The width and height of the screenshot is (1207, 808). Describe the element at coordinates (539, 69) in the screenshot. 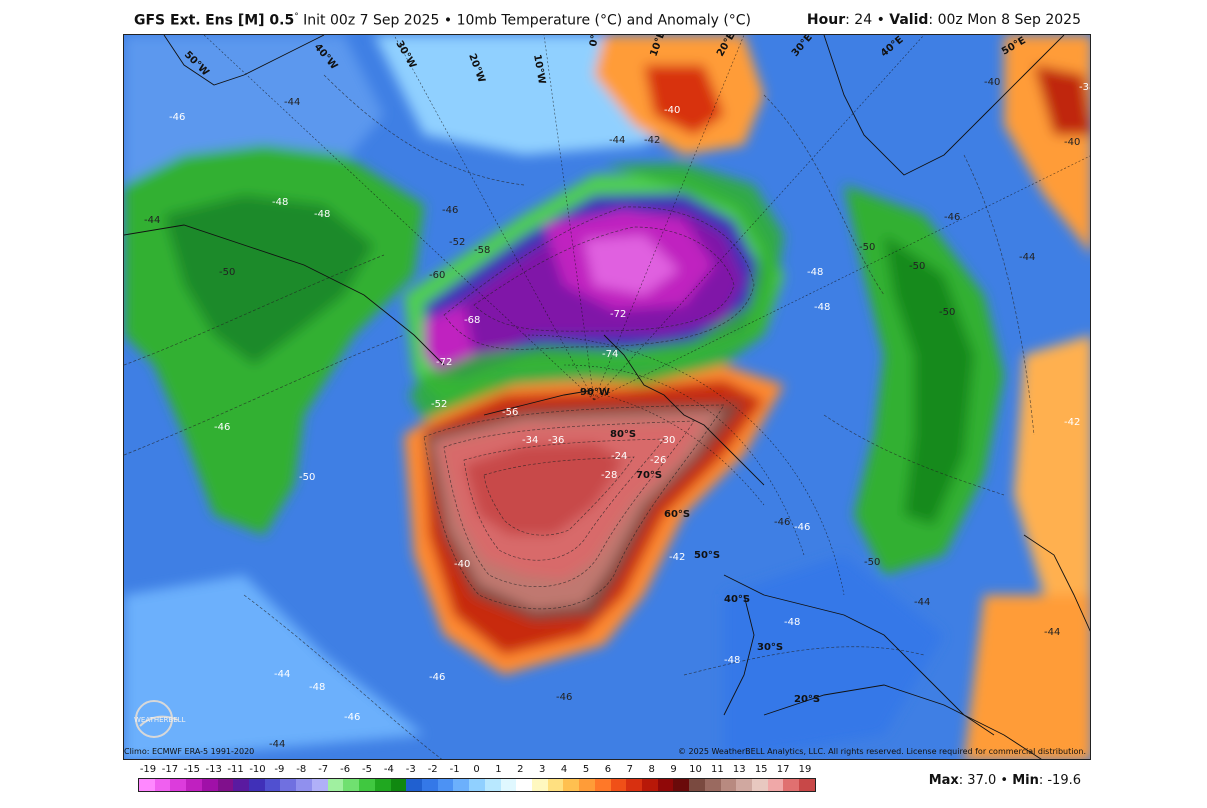

I see `lon-label: 10°W` at that location.